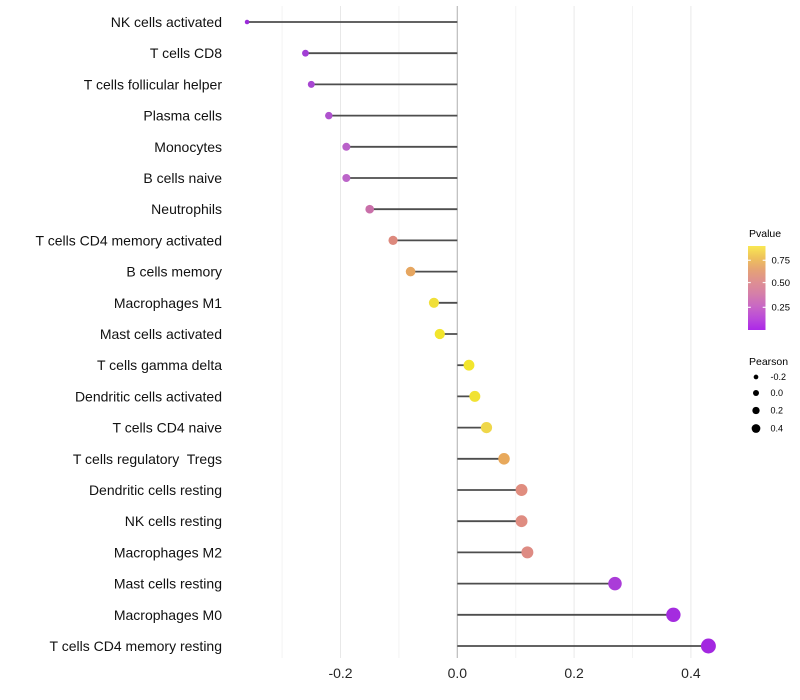  I want to click on pearson-legend-label: 0.4, so click(777, 429).